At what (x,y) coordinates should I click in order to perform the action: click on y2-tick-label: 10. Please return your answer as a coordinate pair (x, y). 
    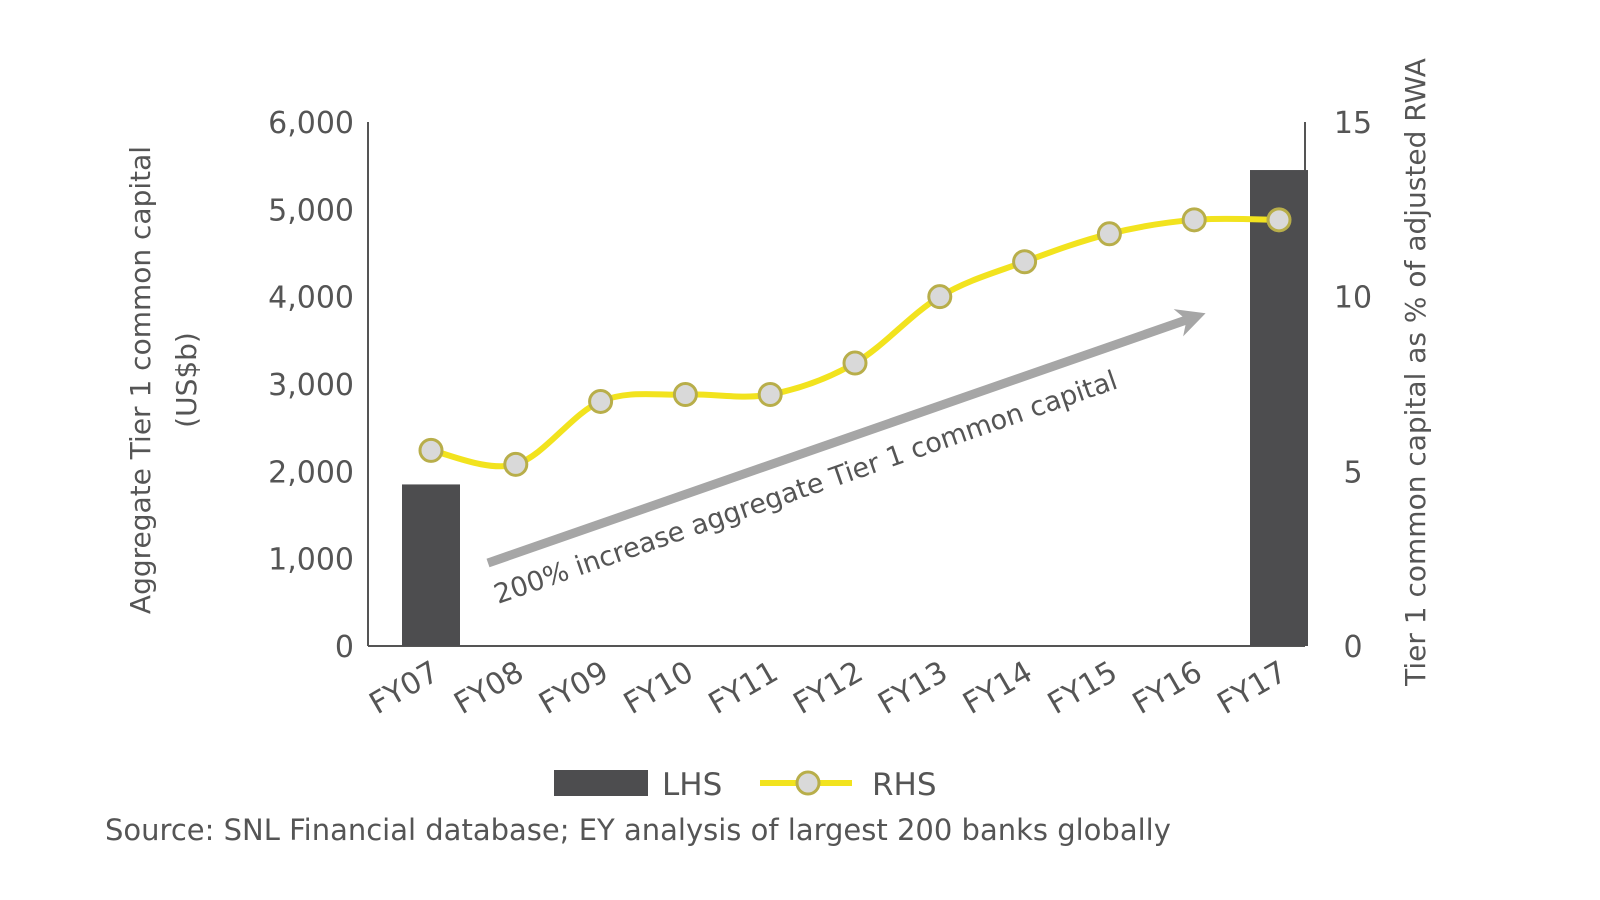
    Looking at the image, I should click on (1353, 298).